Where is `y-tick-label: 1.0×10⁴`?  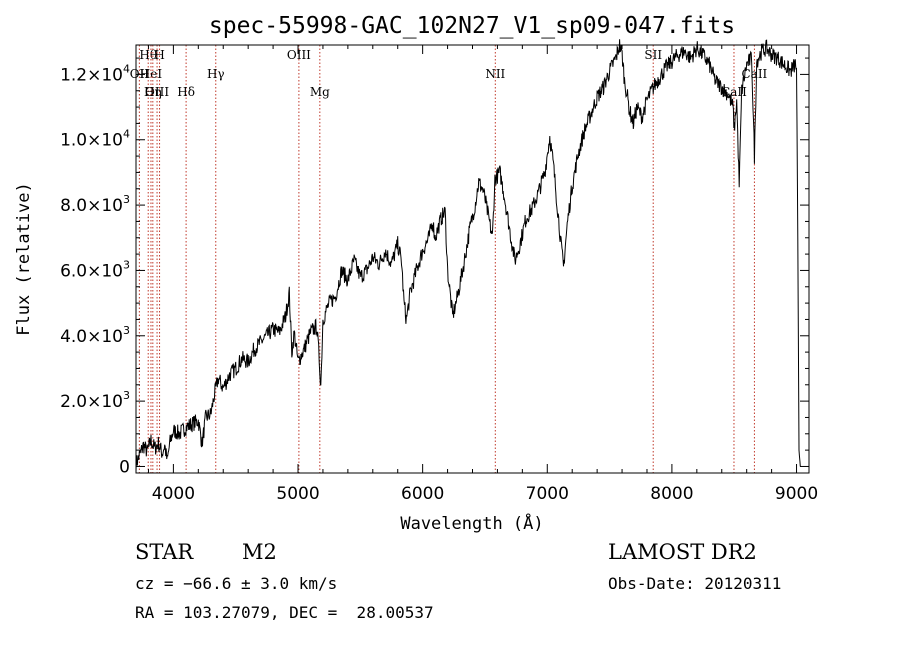 y-tick-label: 1.0×10⁴ is located at coordinates (95, 139).